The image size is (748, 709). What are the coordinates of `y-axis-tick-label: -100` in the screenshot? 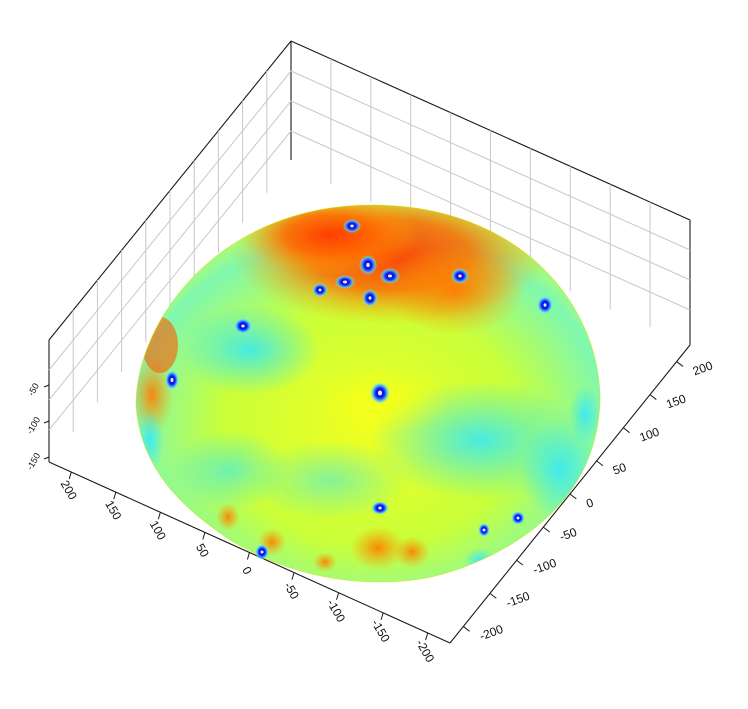 It's located at (545, 566).